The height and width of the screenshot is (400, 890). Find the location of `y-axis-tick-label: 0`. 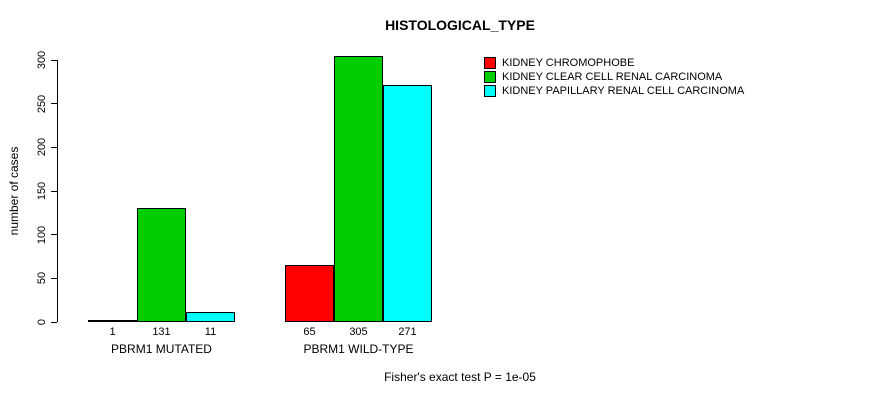

y-axis-tick-label: 0 is located at coordinates (42, 322).